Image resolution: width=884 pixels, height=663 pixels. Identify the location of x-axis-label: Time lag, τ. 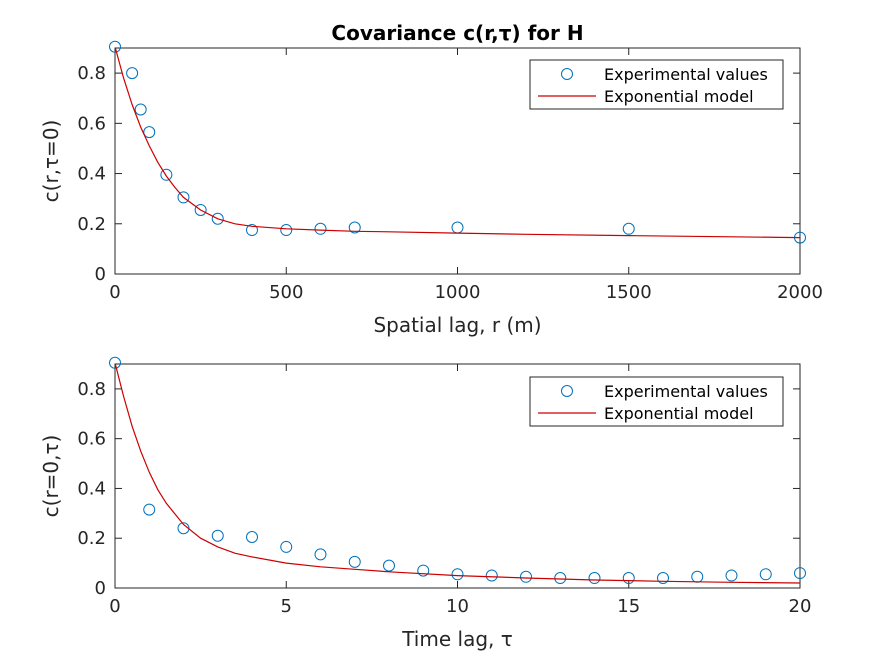
(457, 639).